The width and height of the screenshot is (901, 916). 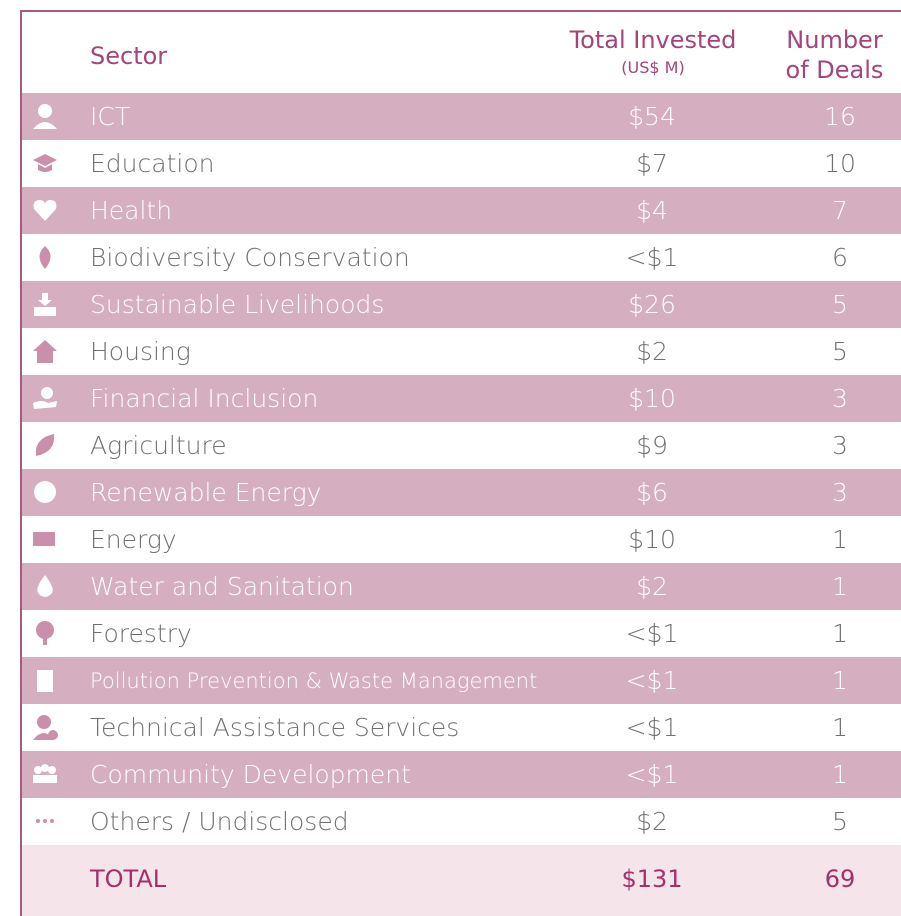 I want to click on invested: $9, so click(x=652, y=445).